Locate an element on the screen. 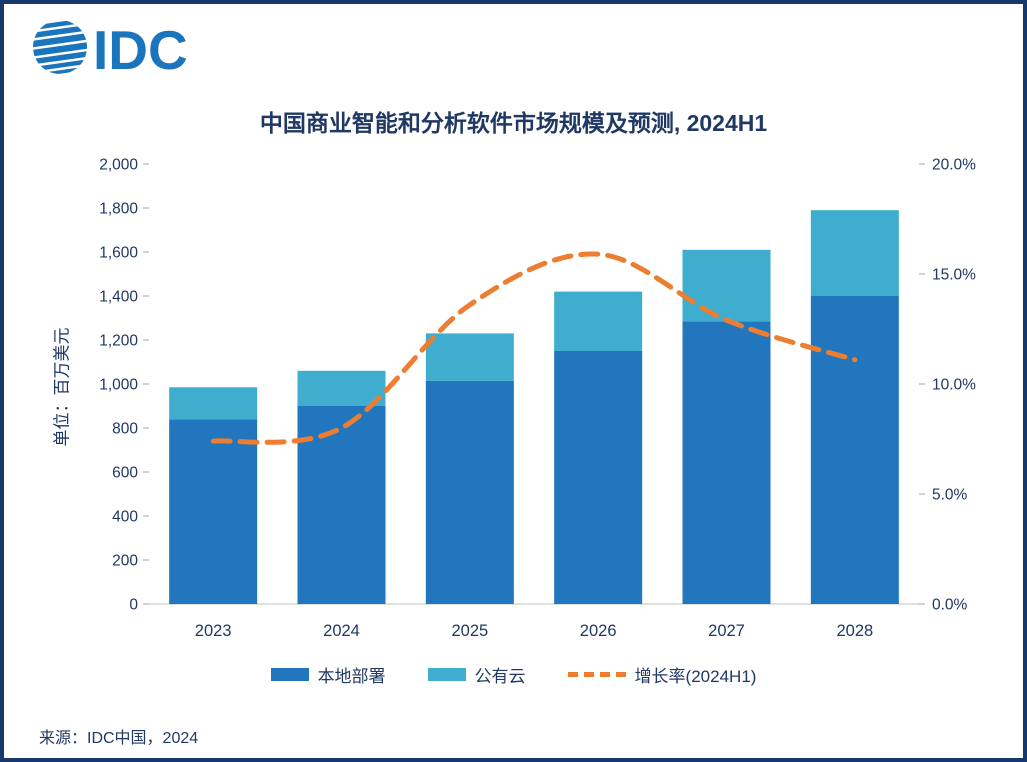 This screenshot has width=1027, height=762. legend-item-onpremise: 本地部署 is located at coordinates (328, 674).